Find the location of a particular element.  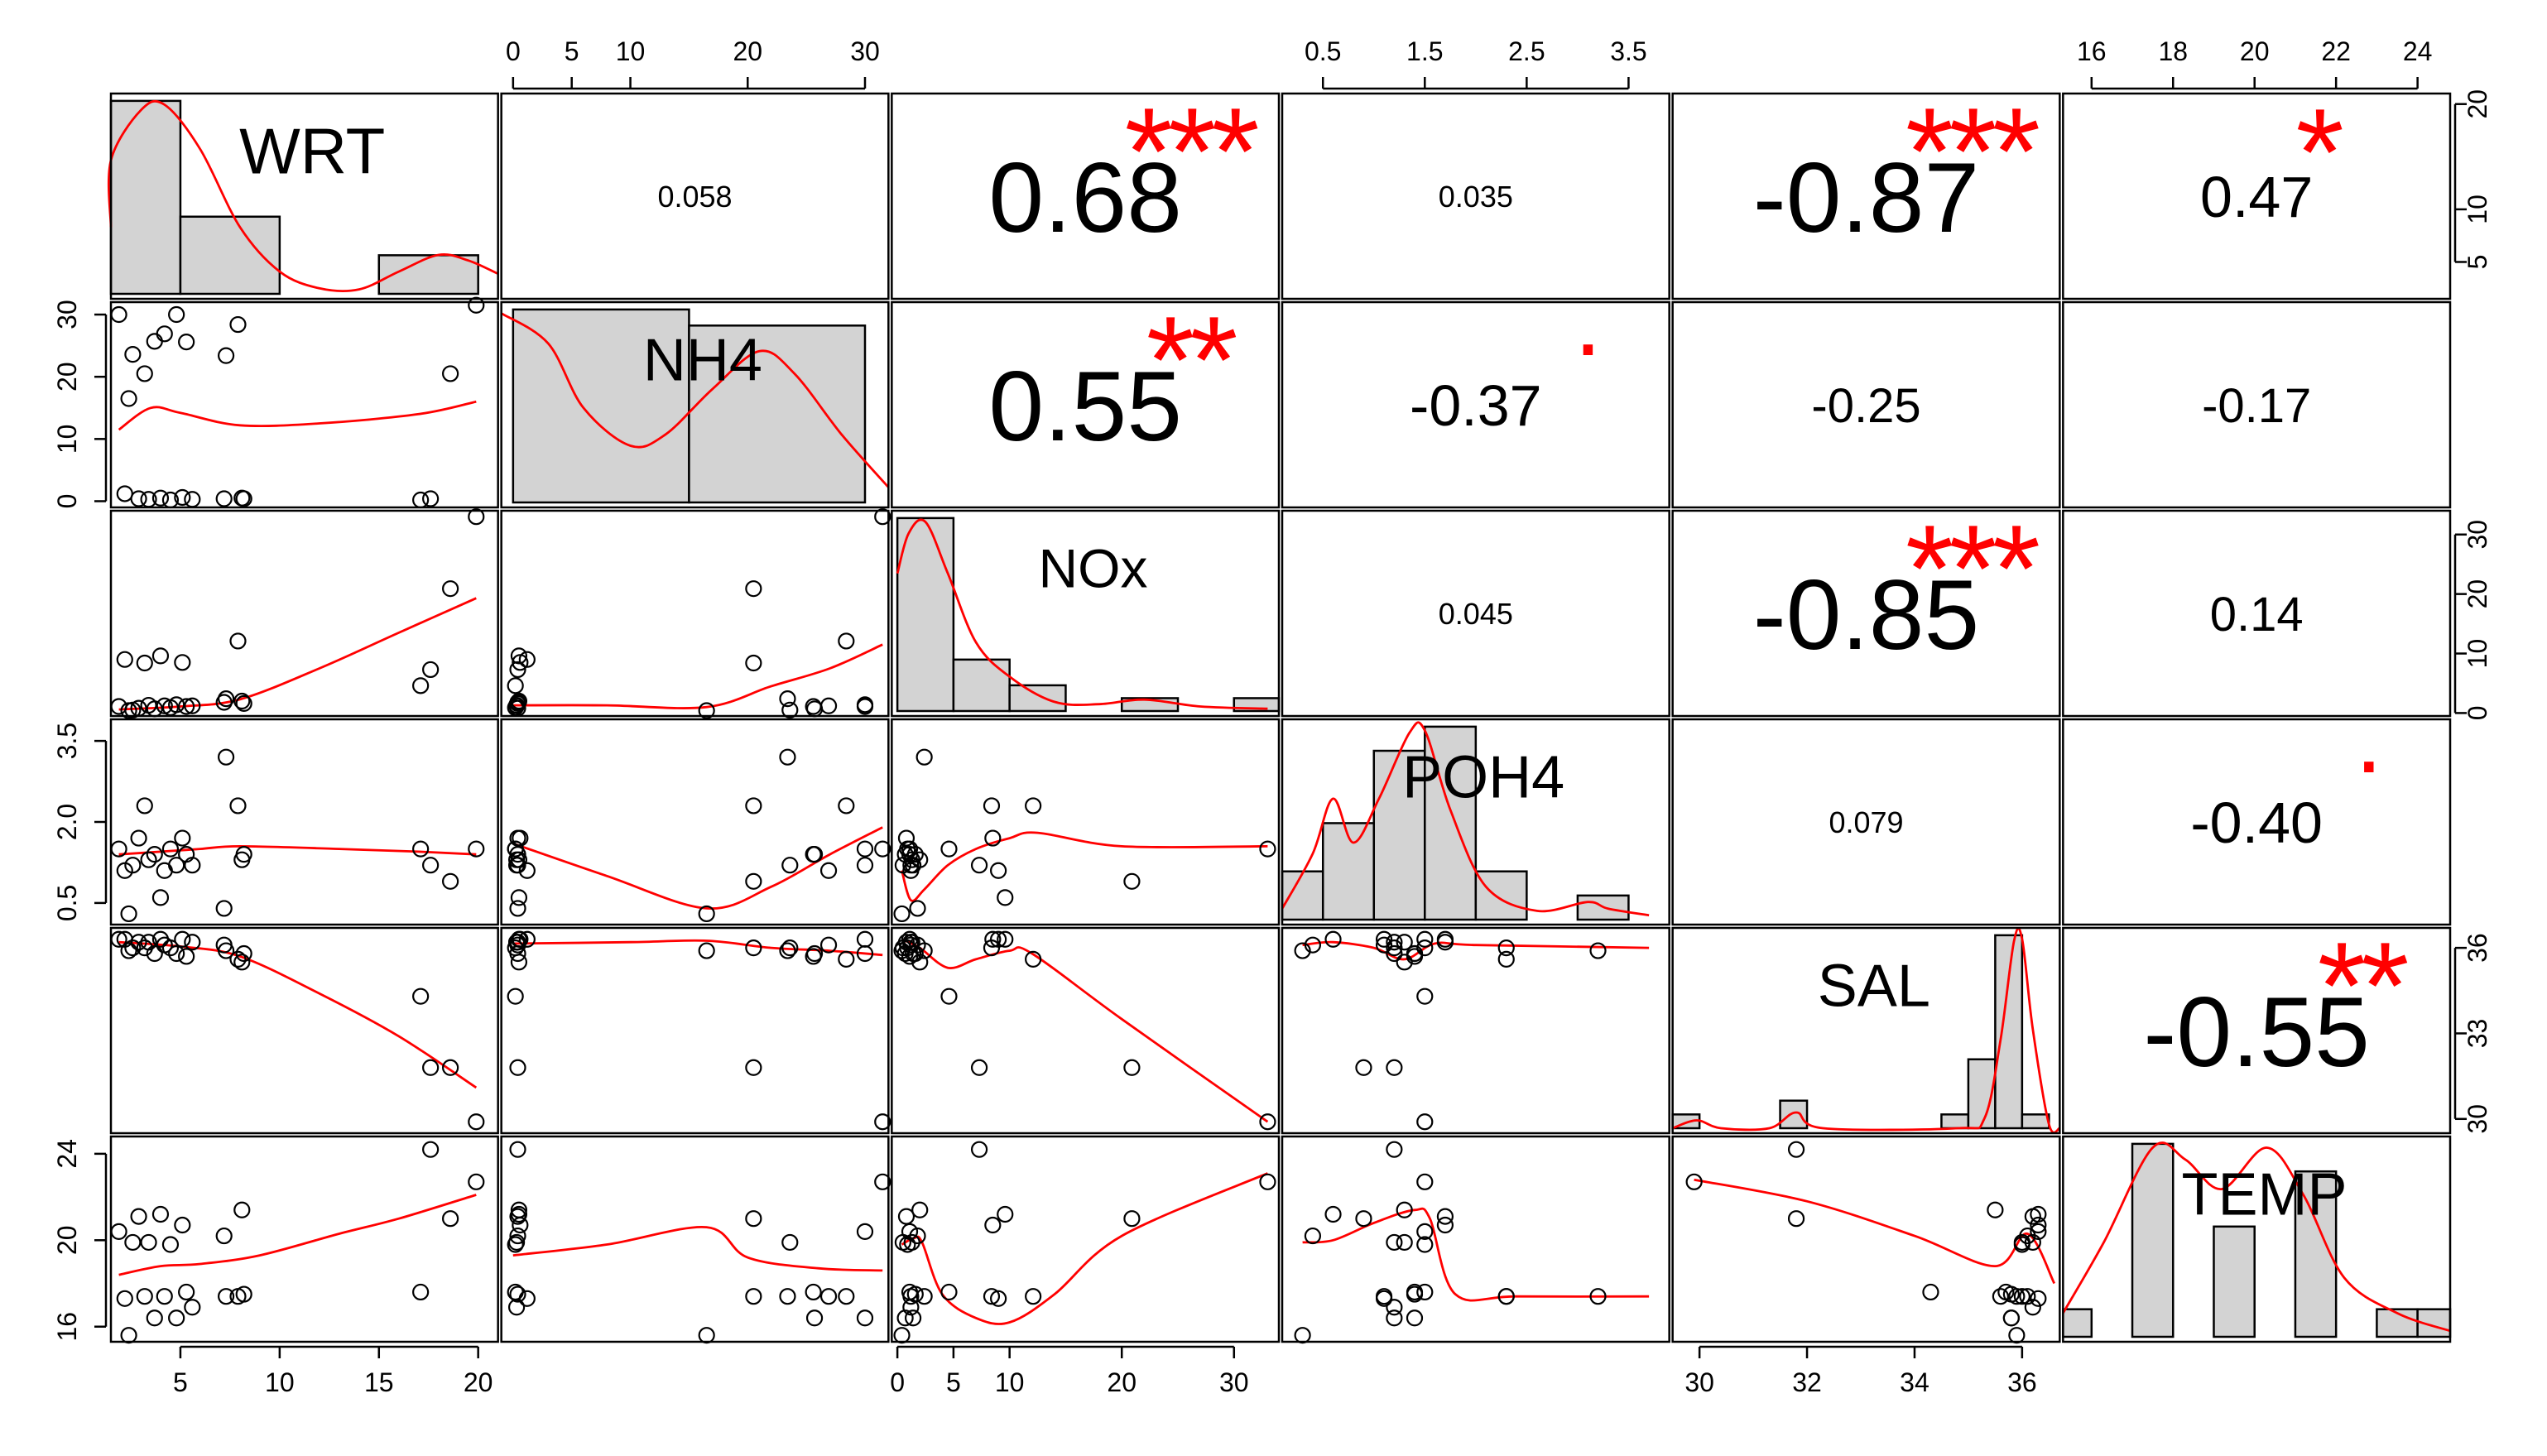

correlation-value-nh4-poh4: -0.37 is located at coordinates (1476, 405).